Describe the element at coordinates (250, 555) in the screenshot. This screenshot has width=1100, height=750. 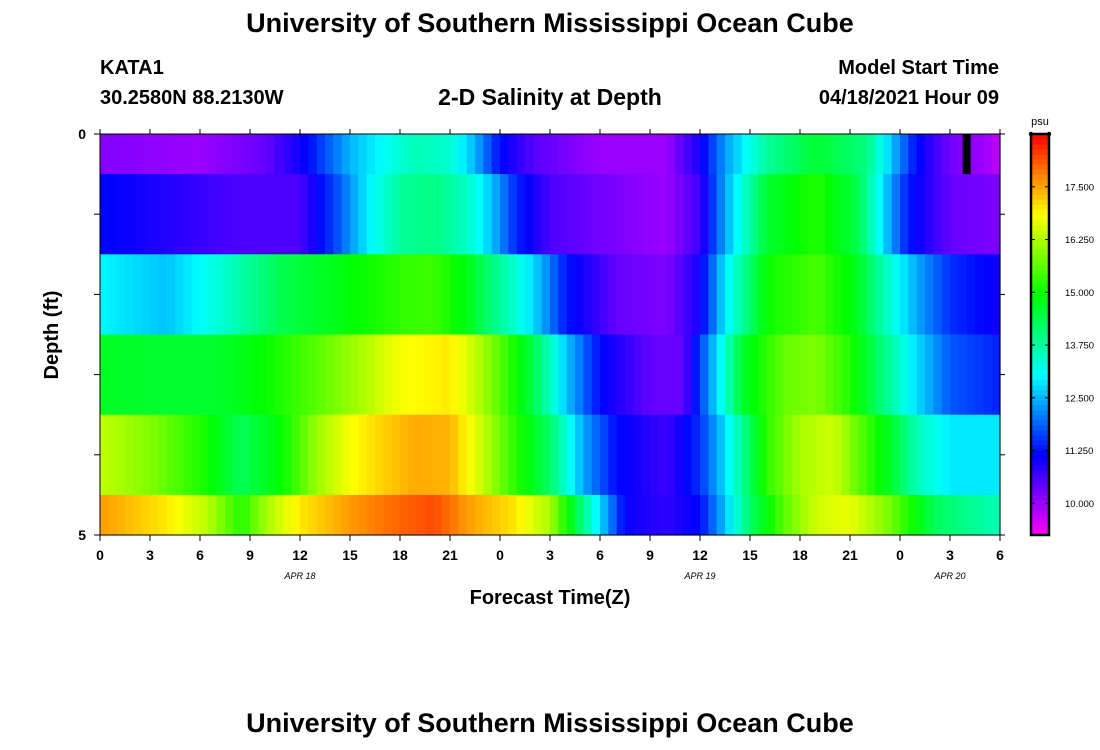
I see `x-tick-label: 9` at that location.